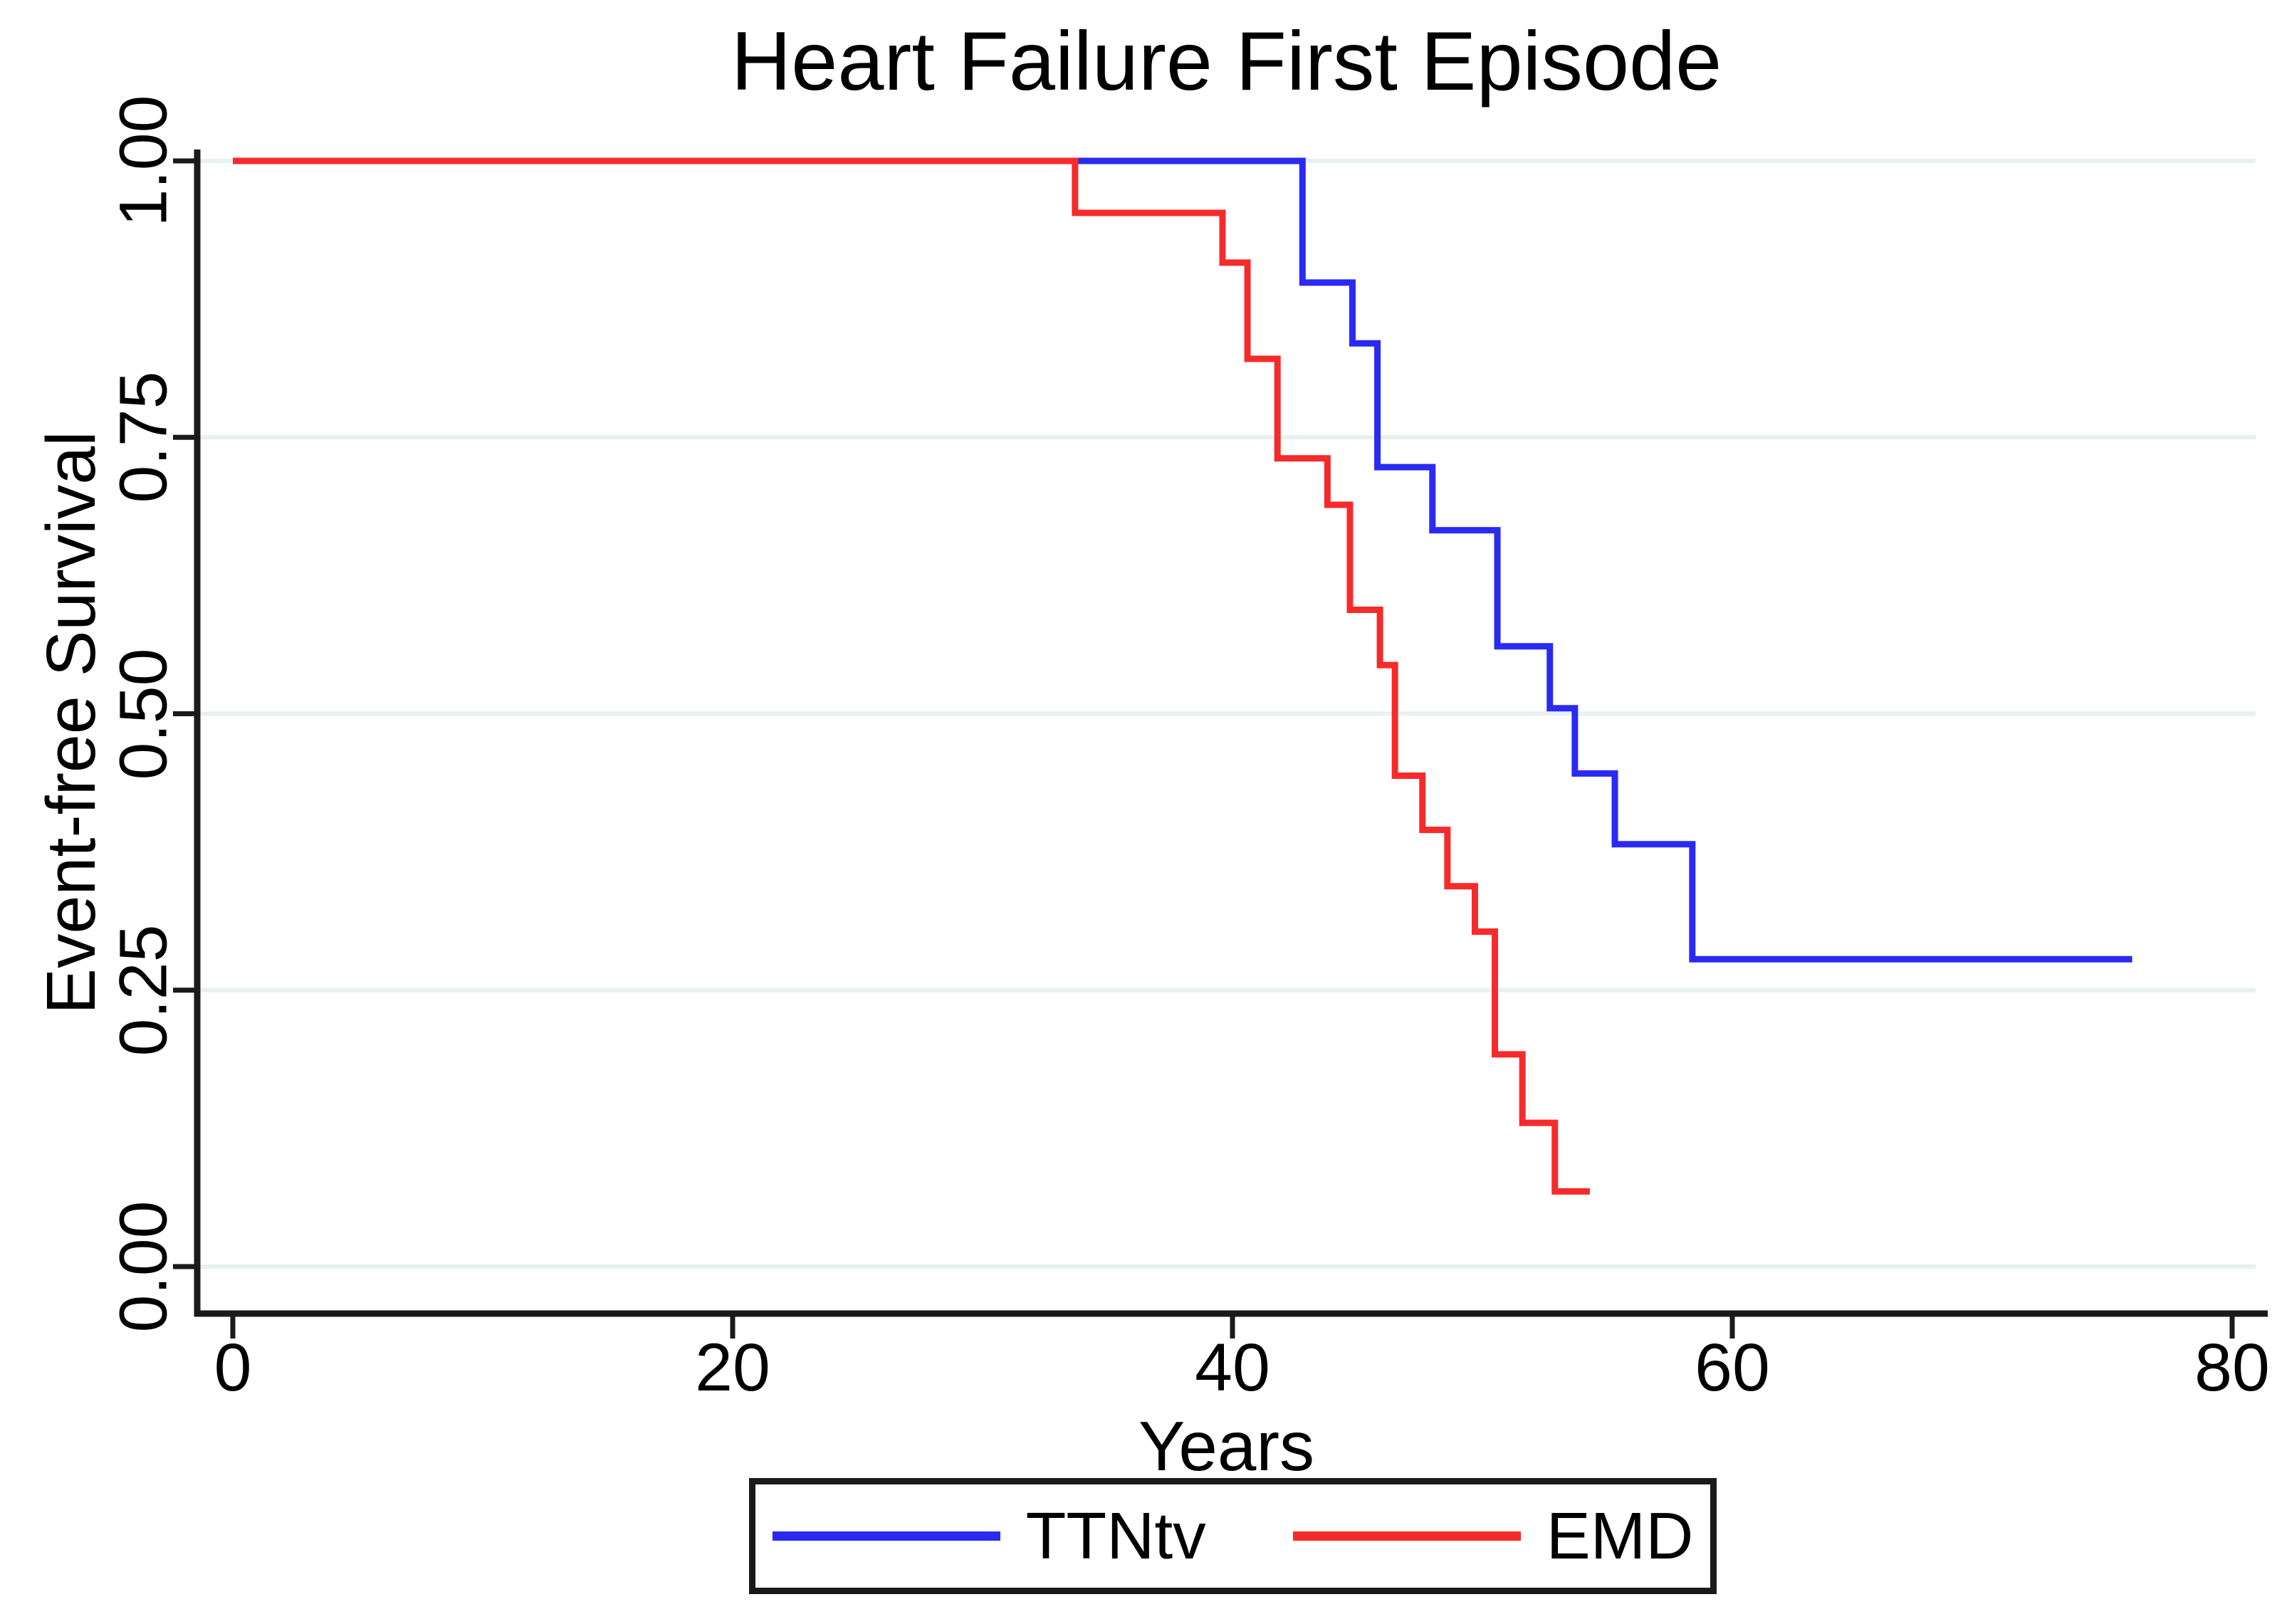 This screenshot has height=1624, width=2272. Describe the element at coordinates (1732, 1367) in the screenshot. I see `x-tick-label-60: 60` at that location.